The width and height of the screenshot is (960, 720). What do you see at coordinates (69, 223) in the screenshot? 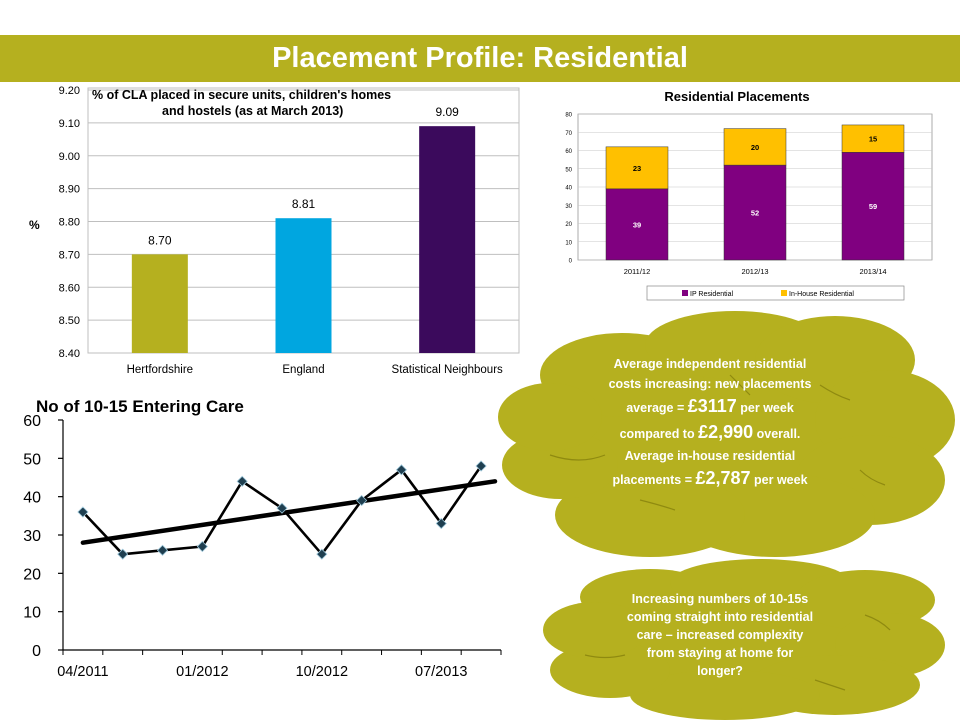
I see `bar-chart-y-tick-label: 8.80` at bounding box center [69, 223].